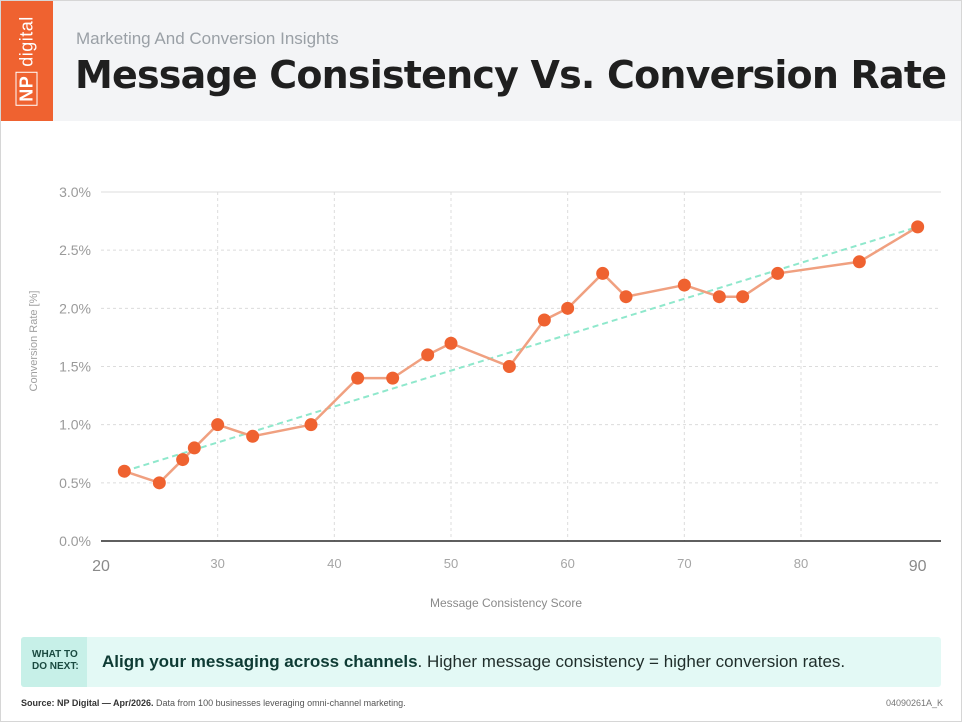  What do you see at coordinates (451, 563) in the screenshot?
I see `x-tick-label: 50` at bounding box center [451, 563].